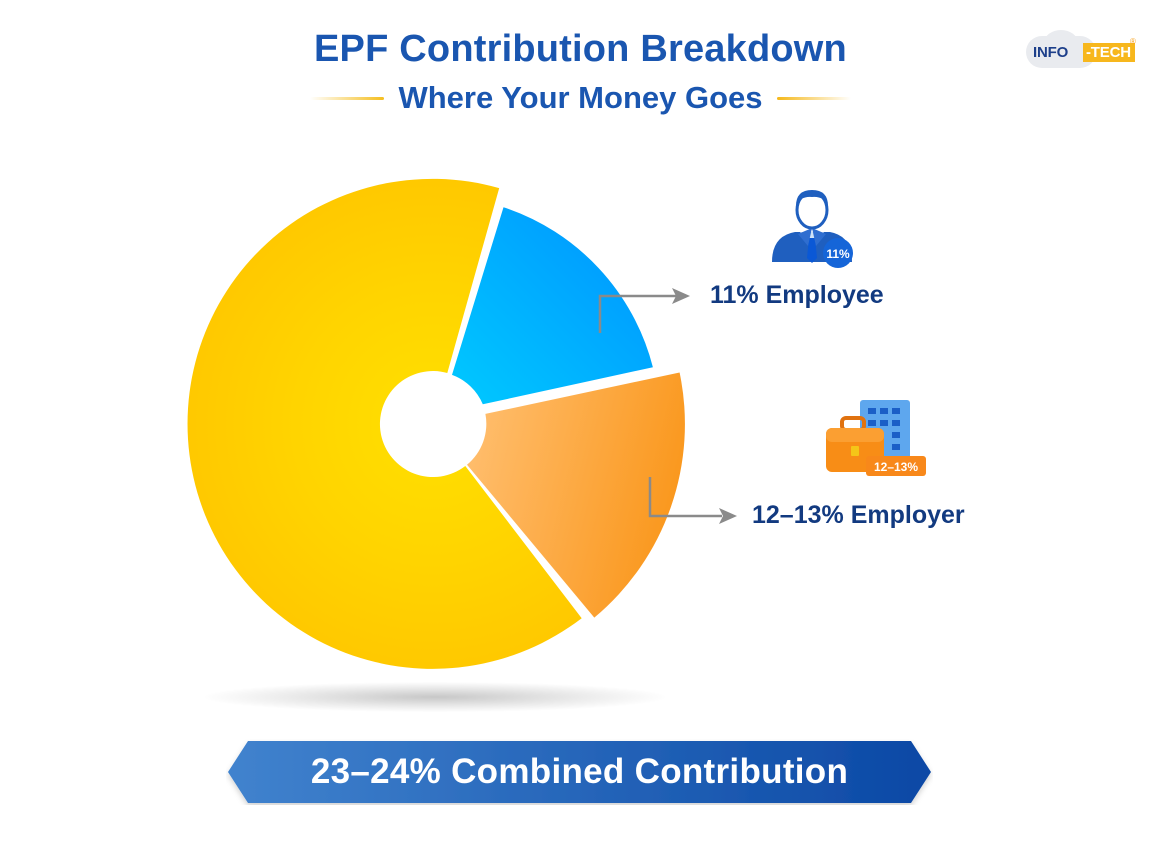  Describe the element at coordinates (812, 229) in the screenshot. I see `employee-person-icon: 11%` at that location.